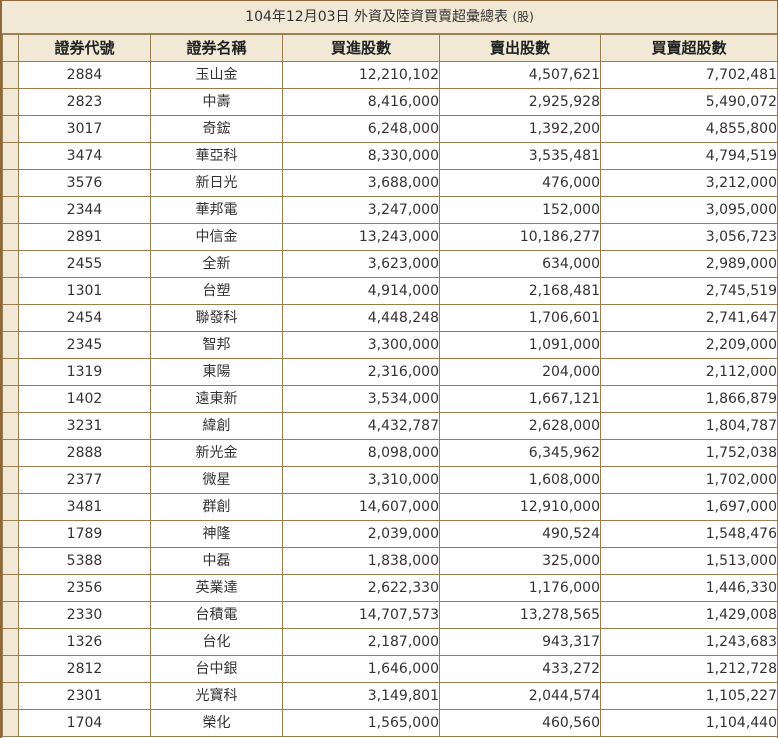 The height and width of the screenshot is (738, 778). Describe the element at coordinates (216, 372) in the screenshot. I see `cell-name: 東陽` at that location.